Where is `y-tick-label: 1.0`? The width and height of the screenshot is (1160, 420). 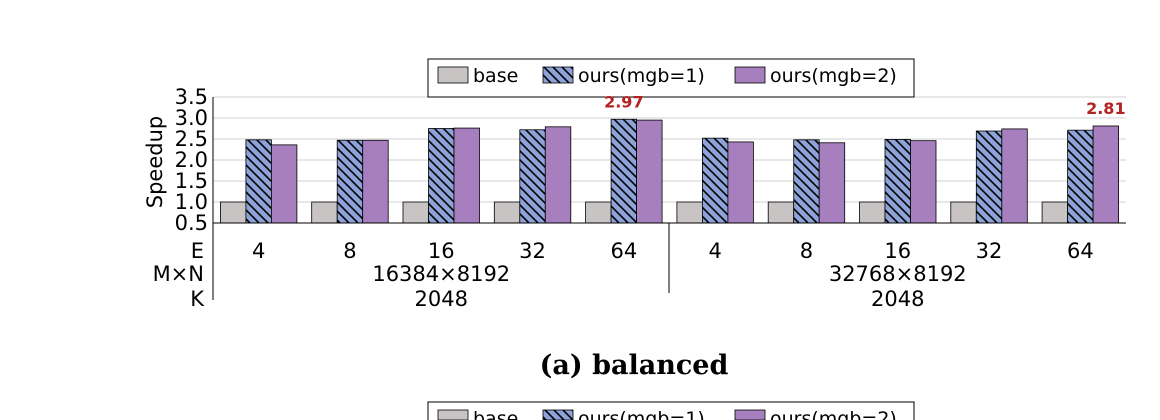 y-tick-label: 1.0 is located at coordinates (191, 202).